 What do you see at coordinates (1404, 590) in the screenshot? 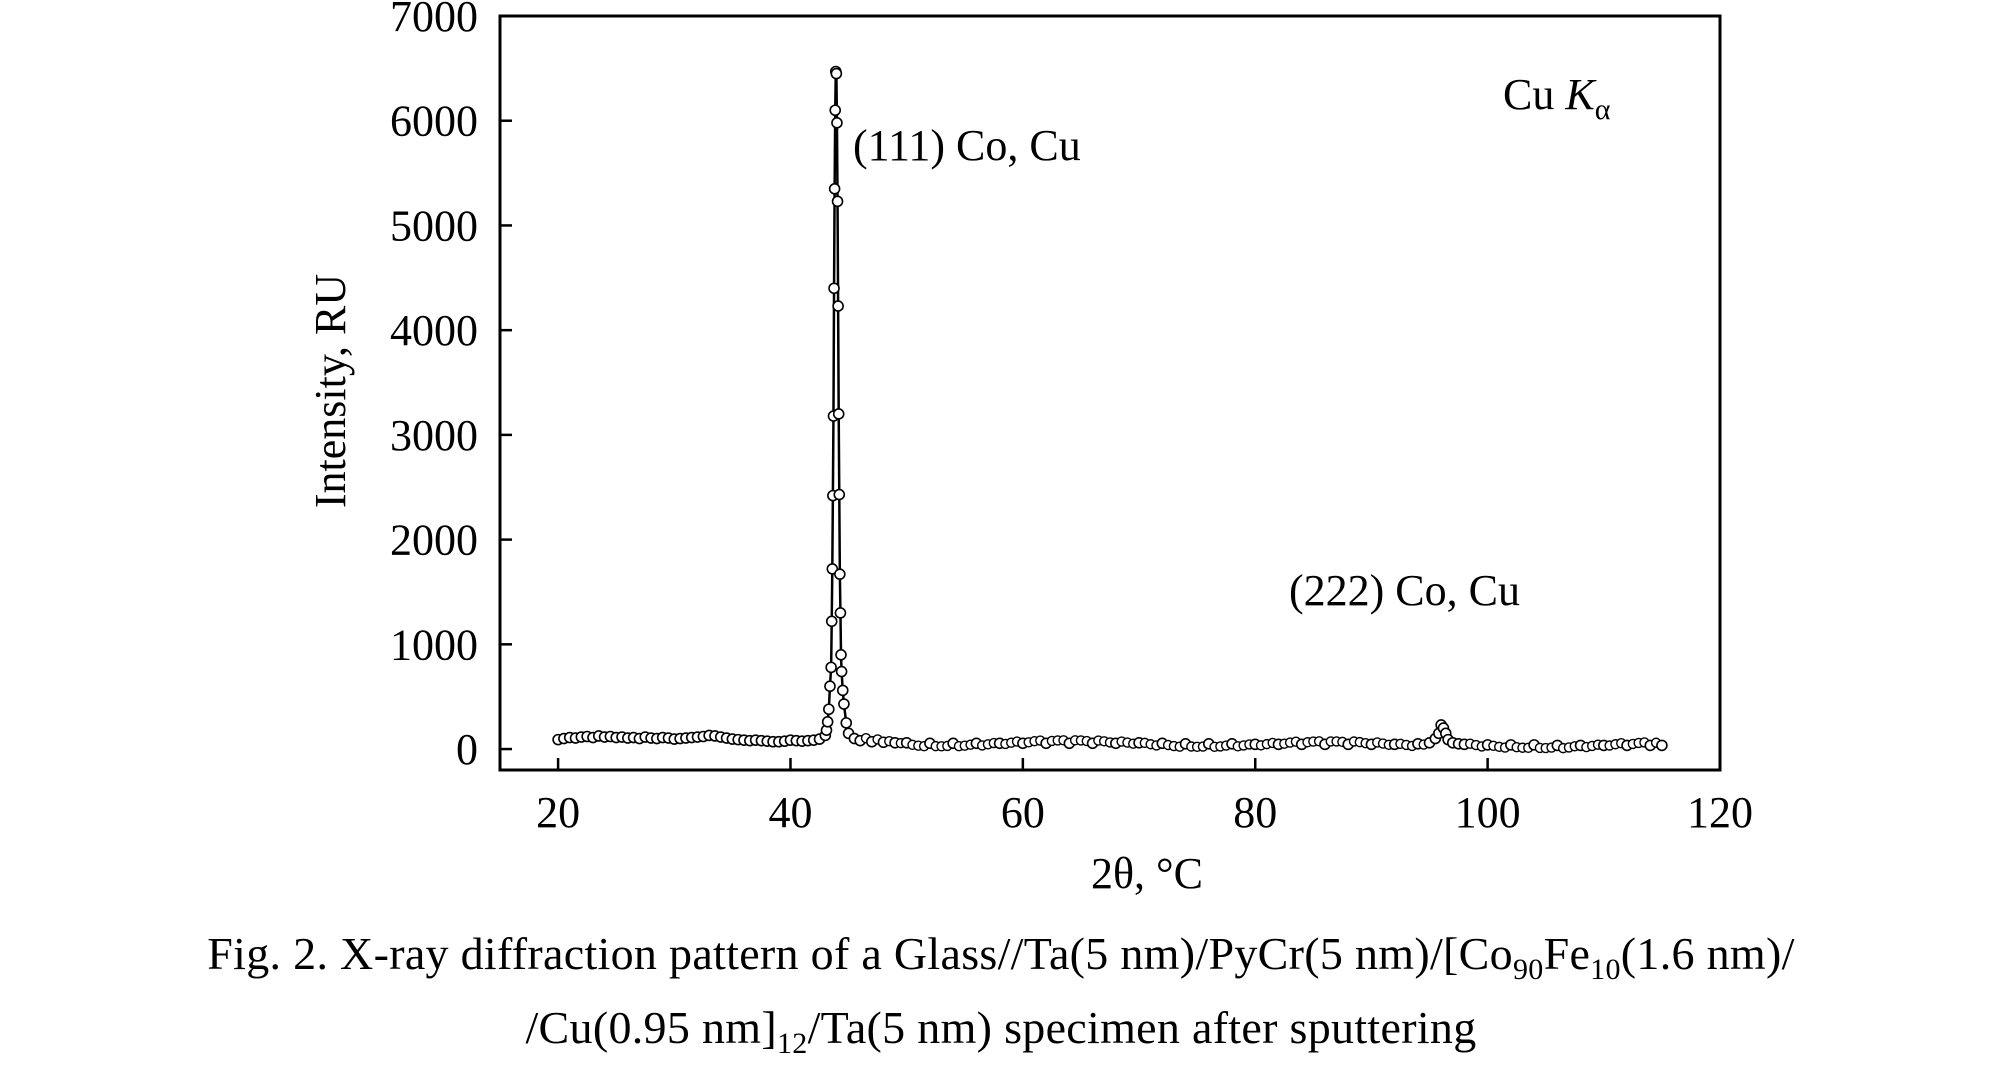
I see `peak2-annotation: (222) Co, Cu` at bounding box center [1404, 590].